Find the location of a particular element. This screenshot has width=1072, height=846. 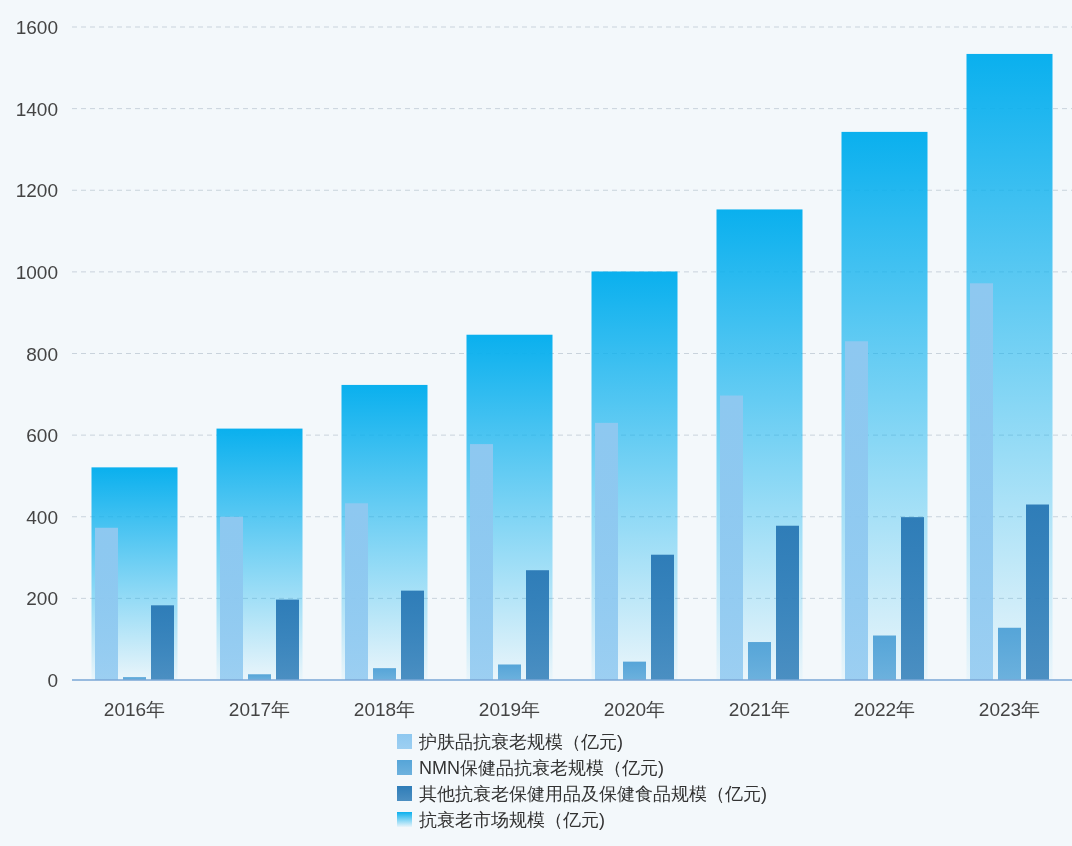

y-tick-label: 0 is located at coordinates (52, 680).